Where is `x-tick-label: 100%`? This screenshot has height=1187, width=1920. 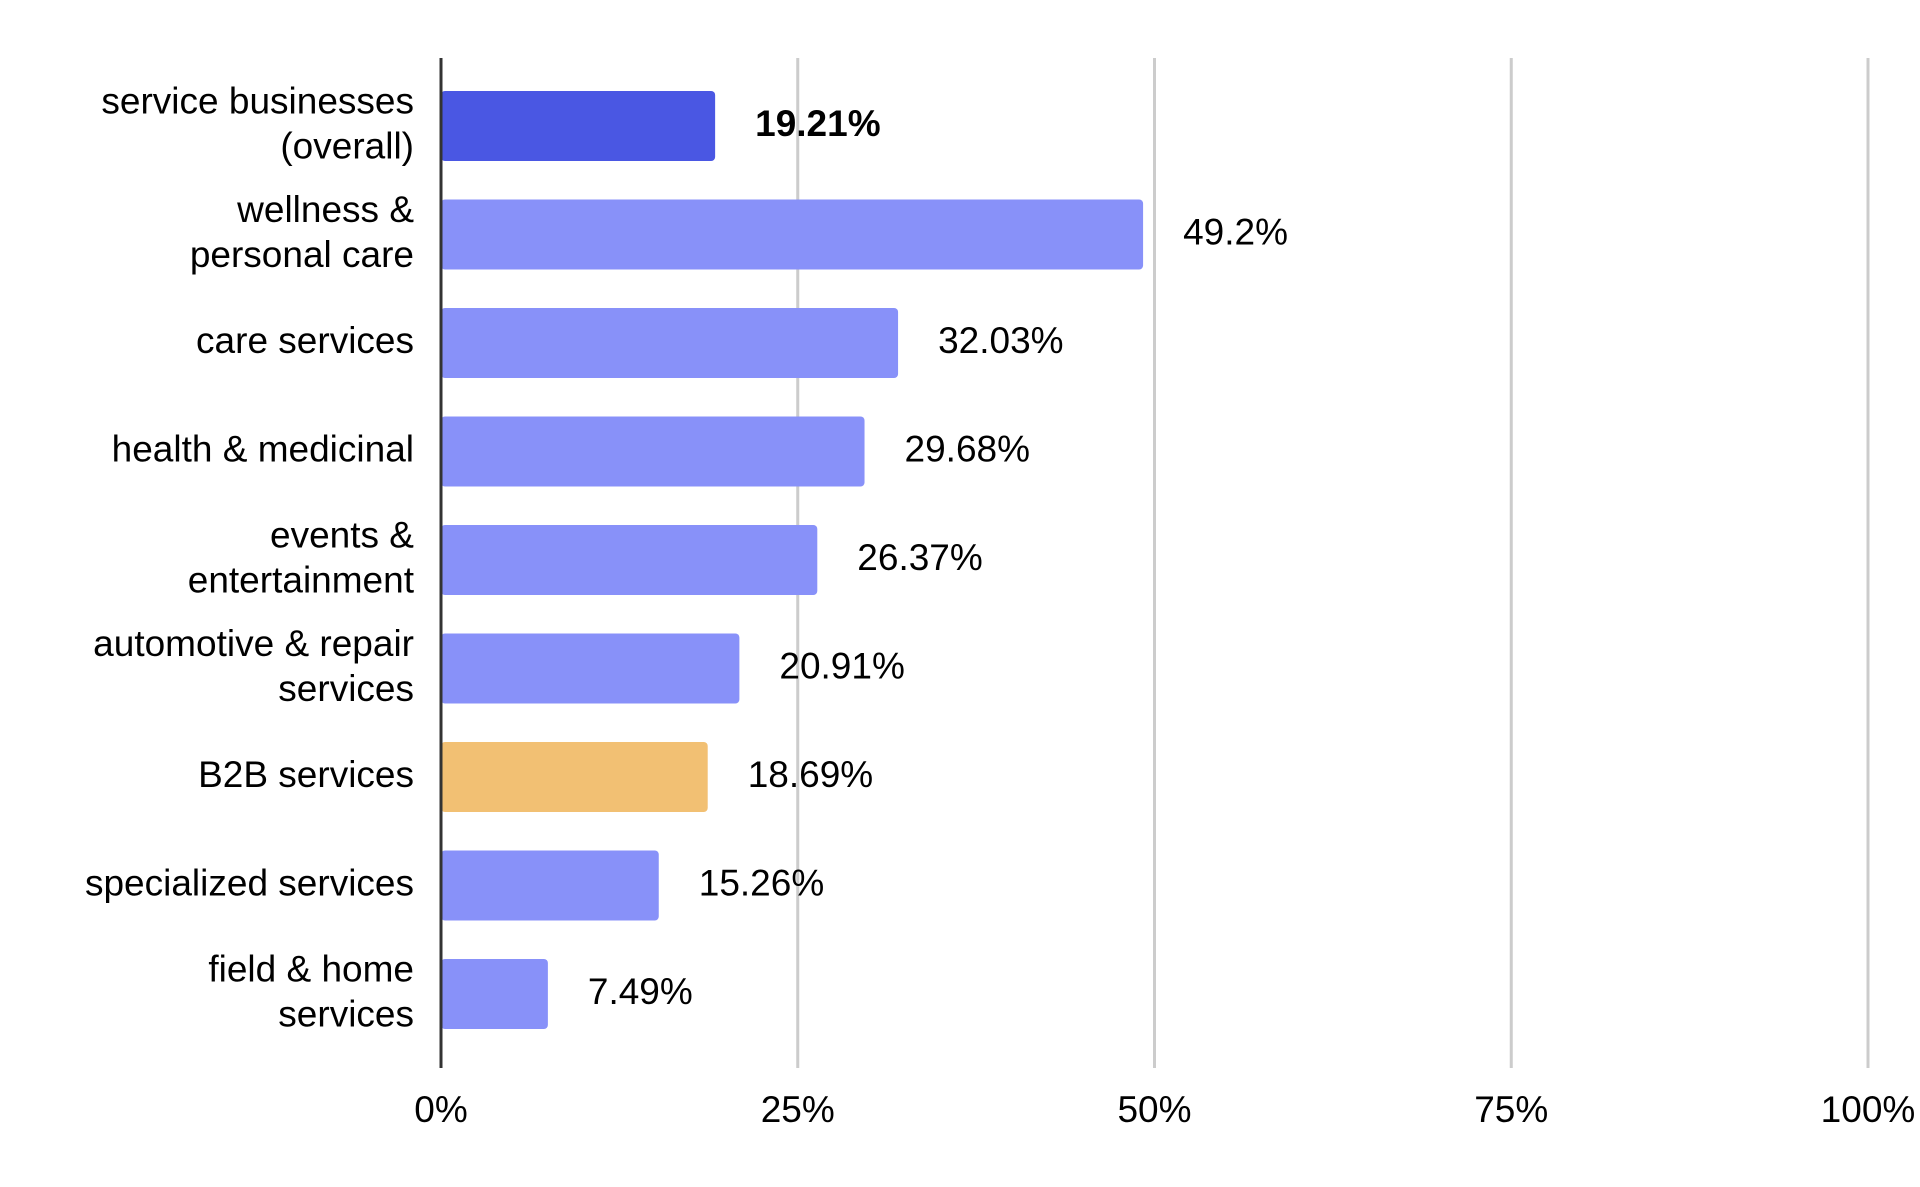 x-tick-label: 100% is located at coordinates (1868, 1109).